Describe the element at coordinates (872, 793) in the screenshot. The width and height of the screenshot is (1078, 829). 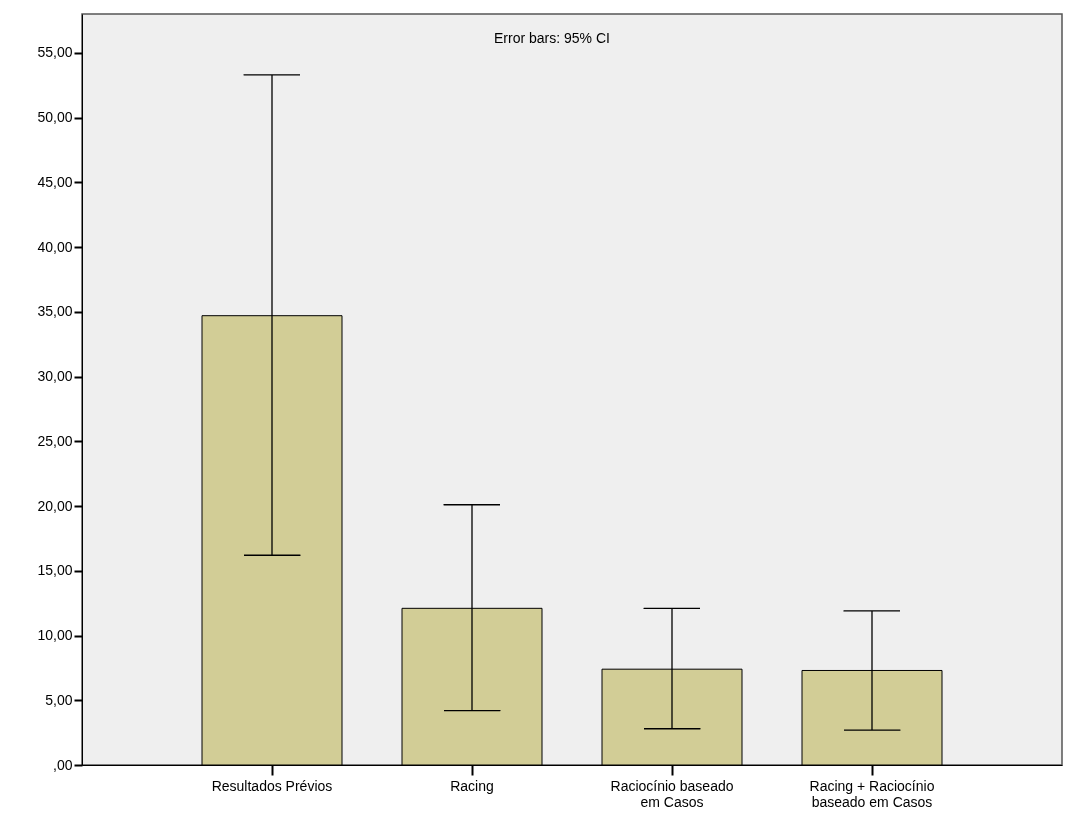
I see `x-tick-label: Racing + Raciocínio baseado em Casos` at that location.